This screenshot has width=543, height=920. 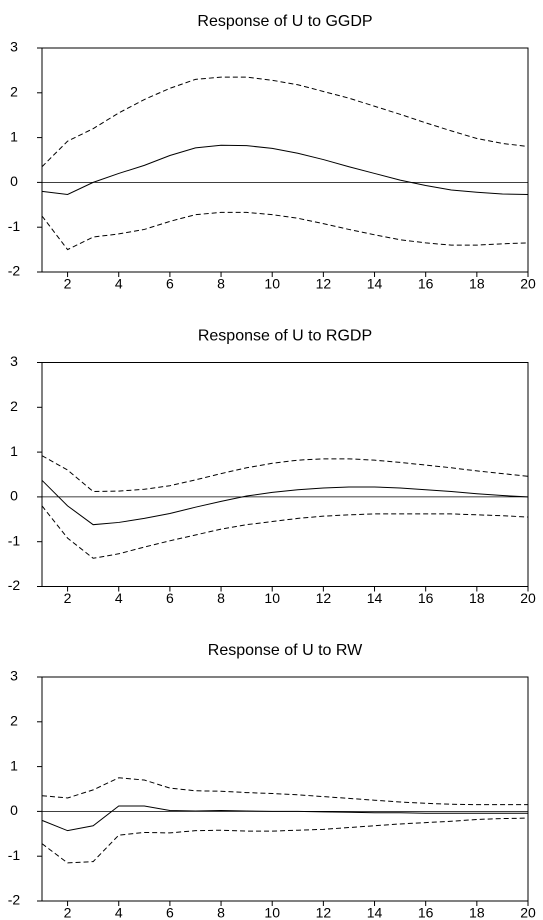 I want to click on chart-title: Response of U to RGDP, so click(x=285, y=336).